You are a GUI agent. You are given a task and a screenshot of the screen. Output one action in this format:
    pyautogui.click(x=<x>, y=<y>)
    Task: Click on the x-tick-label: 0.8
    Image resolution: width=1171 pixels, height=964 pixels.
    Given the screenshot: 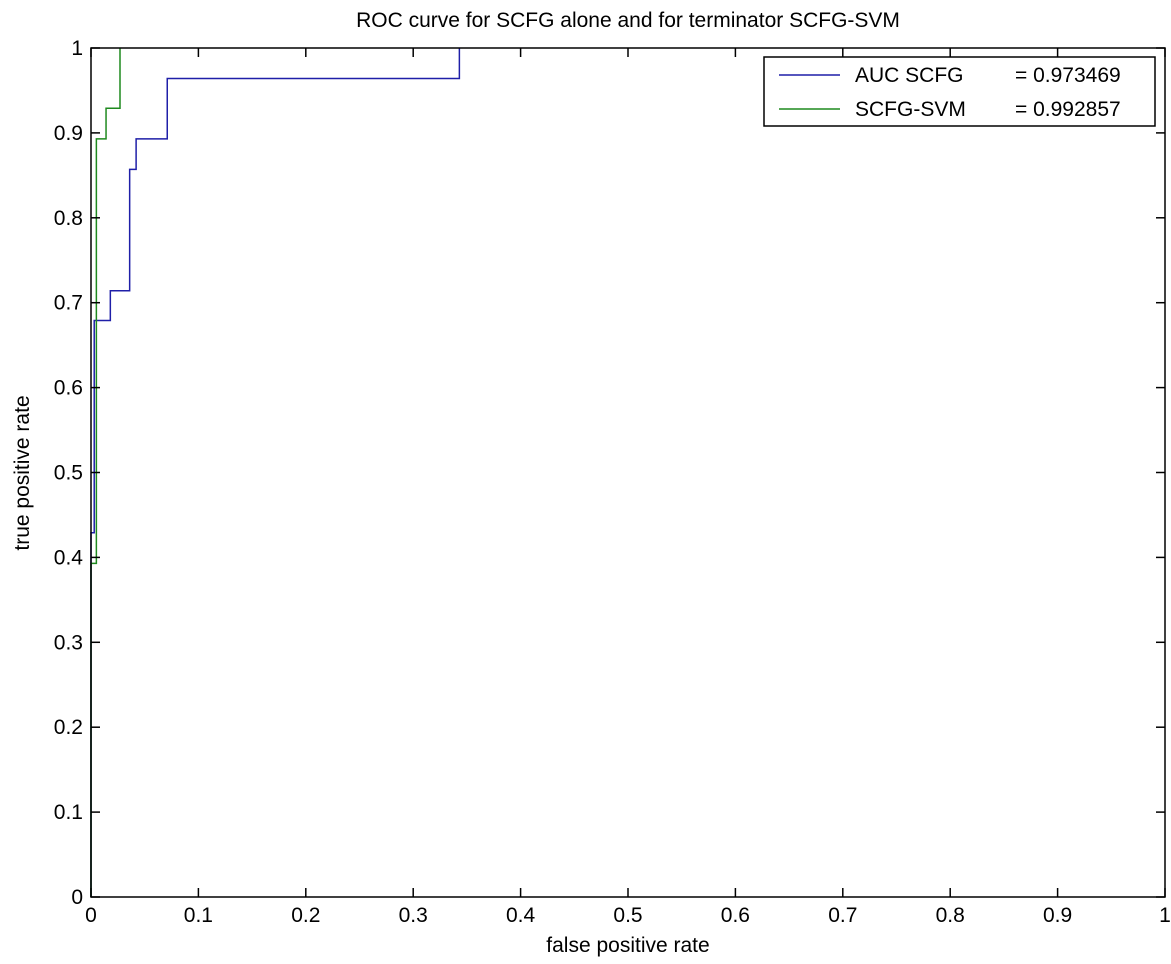 What is the action you would take?
    pyautogui.click(x=950, y=915)
    